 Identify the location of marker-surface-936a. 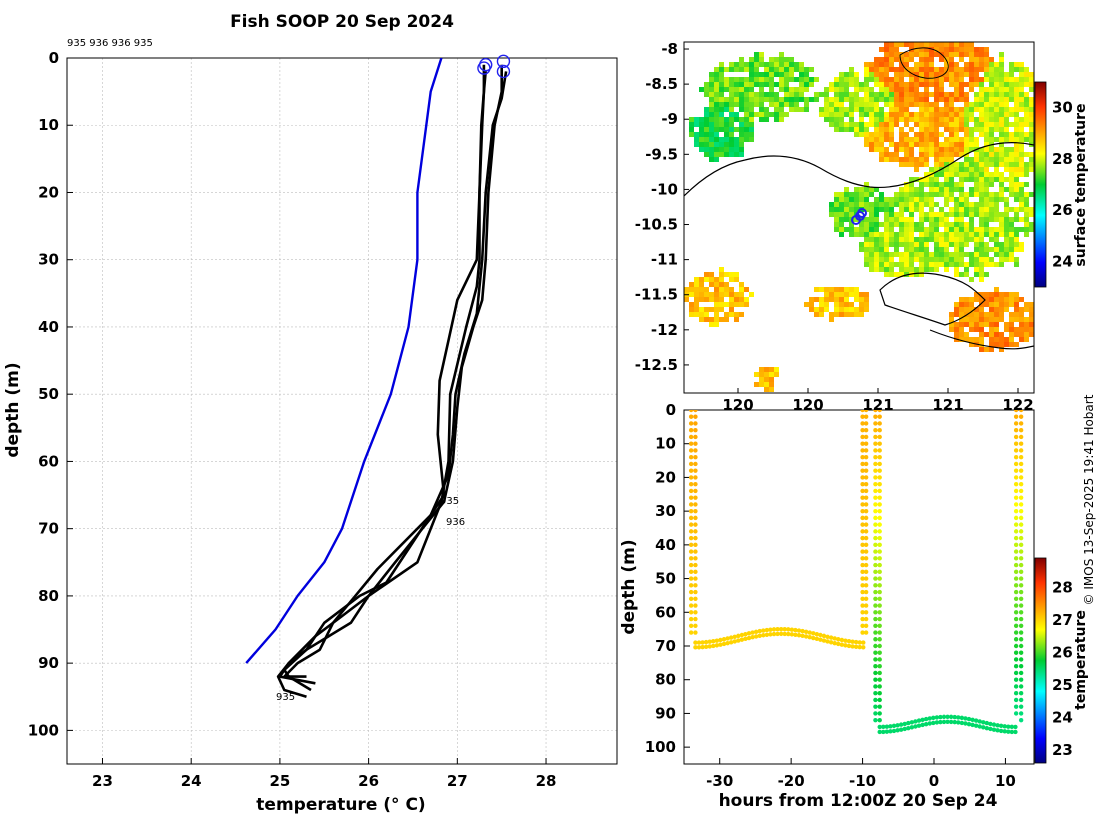
(503, 61).